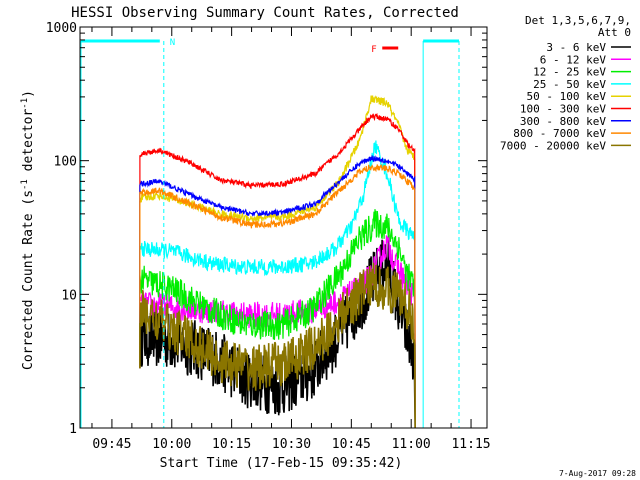 The image size is (640, 480). What do you see at coordinates (470, 444) in the screenshot?
I see `x-tick-label-6: 11:15` at bounding box center [470, 444].